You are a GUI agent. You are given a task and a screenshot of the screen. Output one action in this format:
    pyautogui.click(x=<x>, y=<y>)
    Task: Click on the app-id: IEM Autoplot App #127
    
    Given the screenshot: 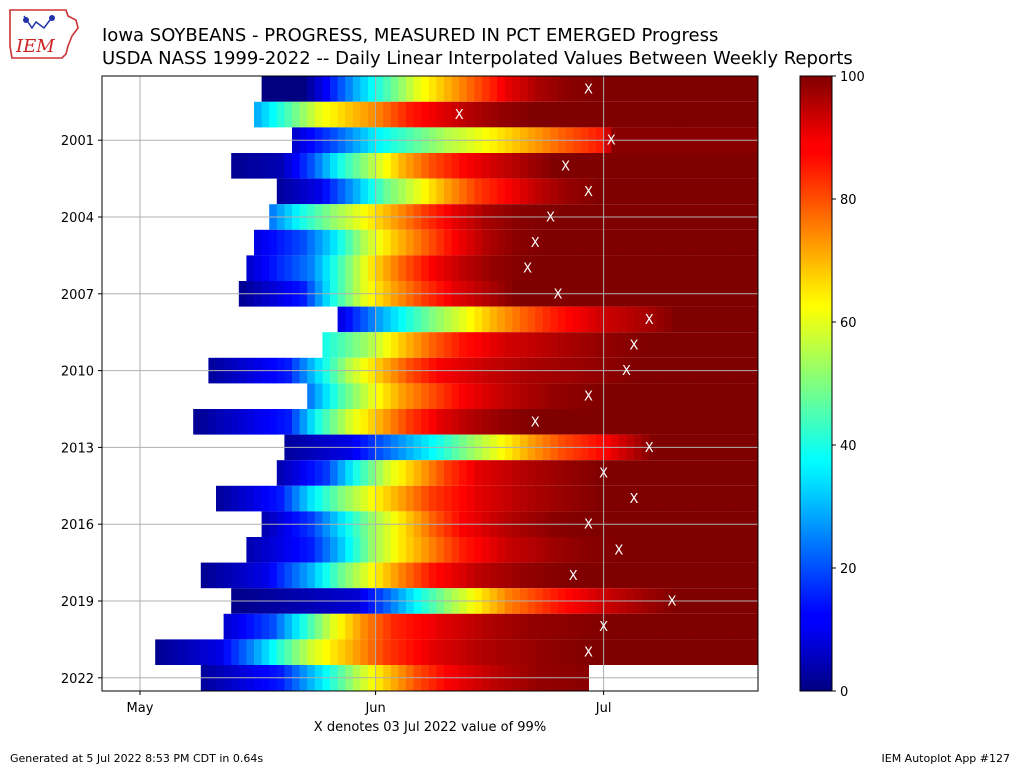 What is the action you would take?
    pyautogui.click(x=946, y=758)
    